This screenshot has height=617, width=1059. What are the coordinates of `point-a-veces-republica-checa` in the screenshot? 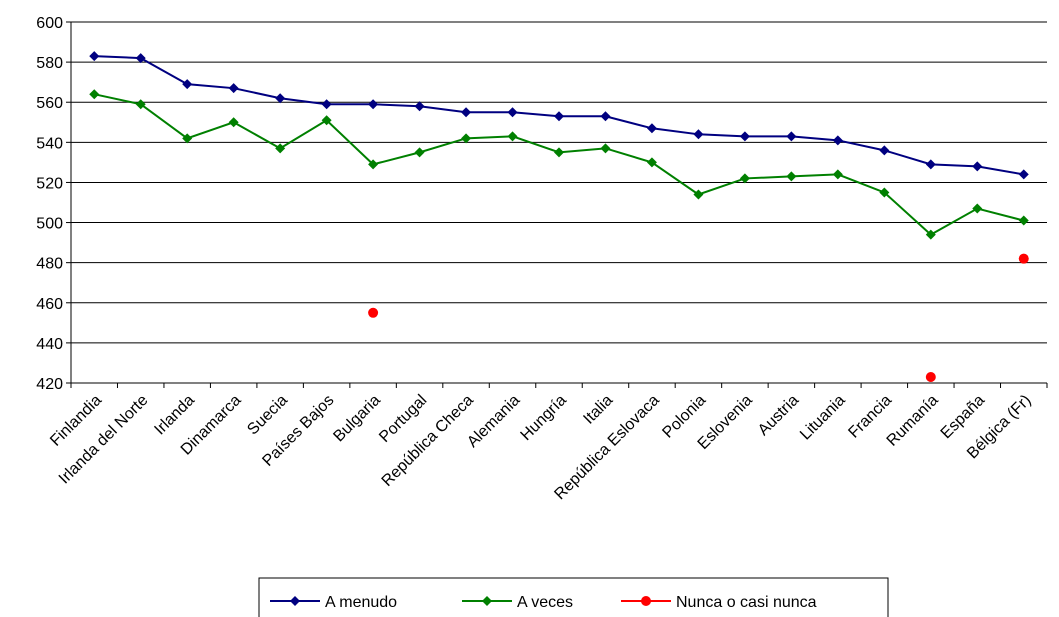 It's located at (466, 138).